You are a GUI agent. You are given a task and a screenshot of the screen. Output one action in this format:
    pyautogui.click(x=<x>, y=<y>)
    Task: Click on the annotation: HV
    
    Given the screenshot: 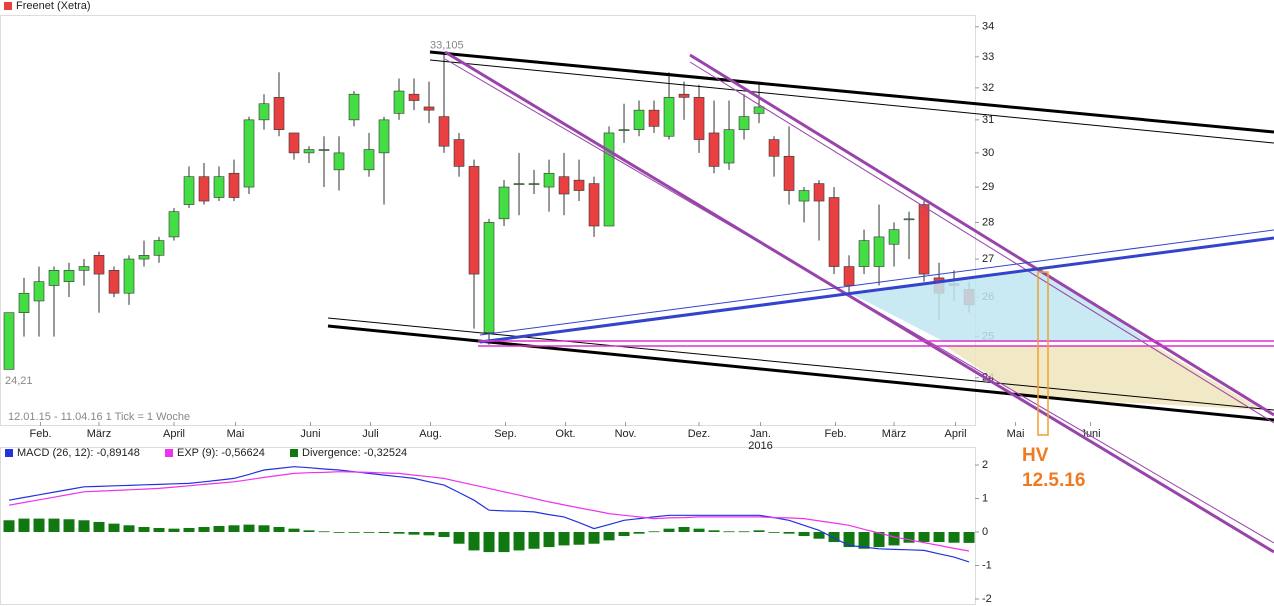 What is the action you would take?
    pyautogui.click(x=1035, y=455)
    